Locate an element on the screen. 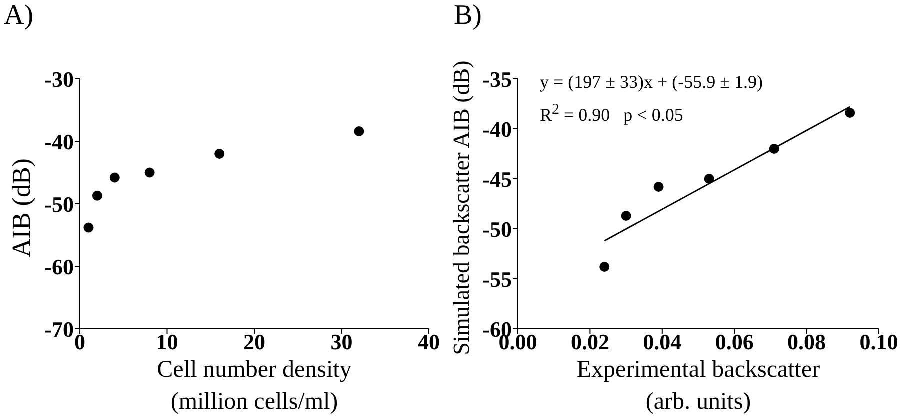  x-tick-label: 40 is located at coordinates (429, 342).